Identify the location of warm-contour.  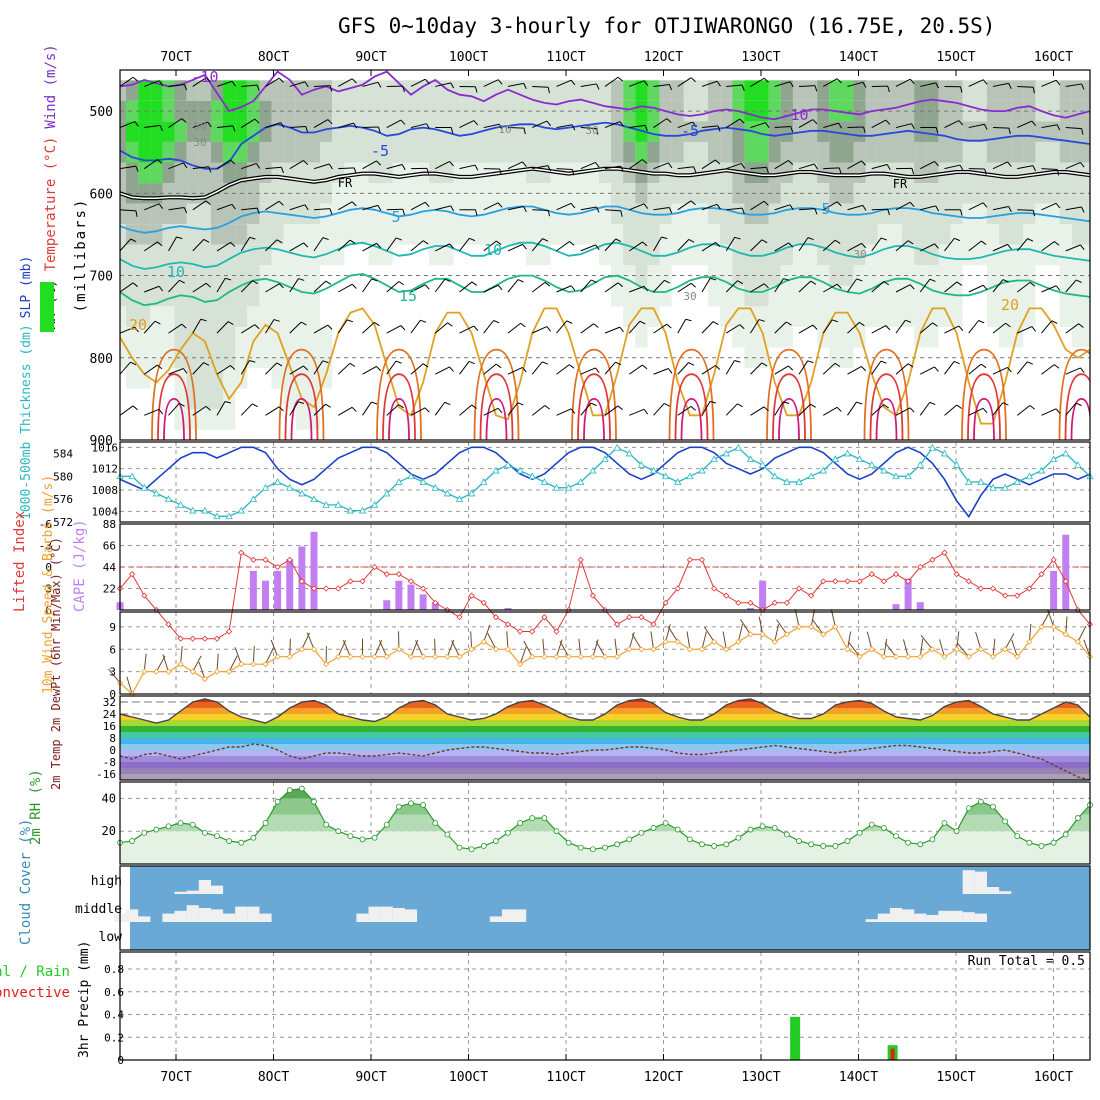
(691, 406).